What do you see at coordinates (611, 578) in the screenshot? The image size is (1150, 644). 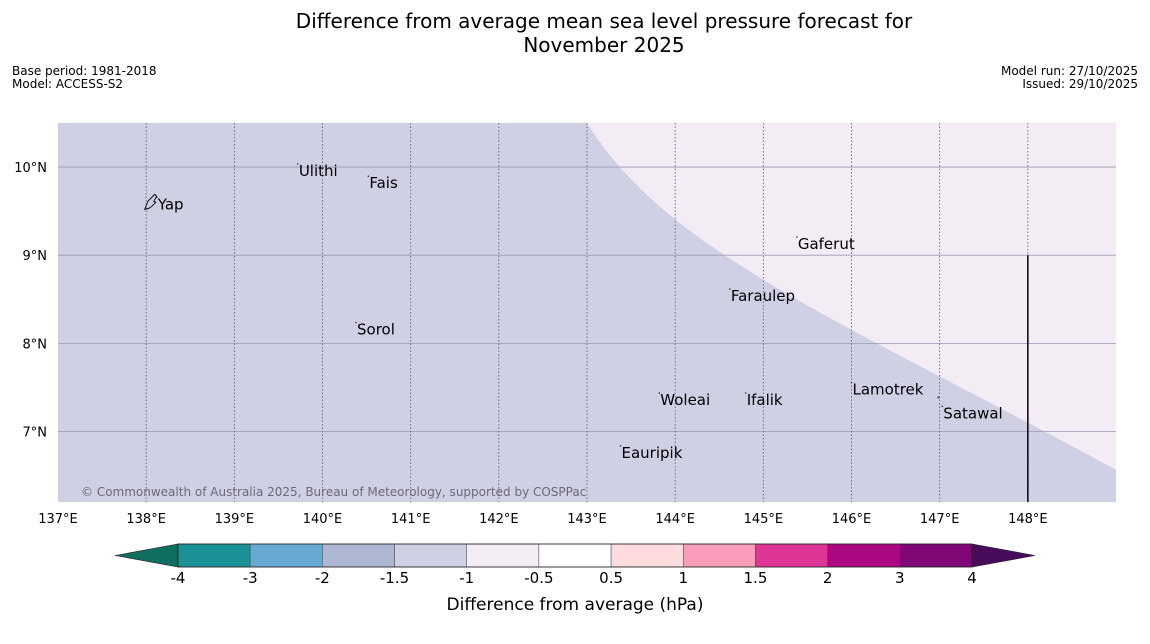 I see `colorbar-tick-label: 0.5` at bounding box center [611, 578].